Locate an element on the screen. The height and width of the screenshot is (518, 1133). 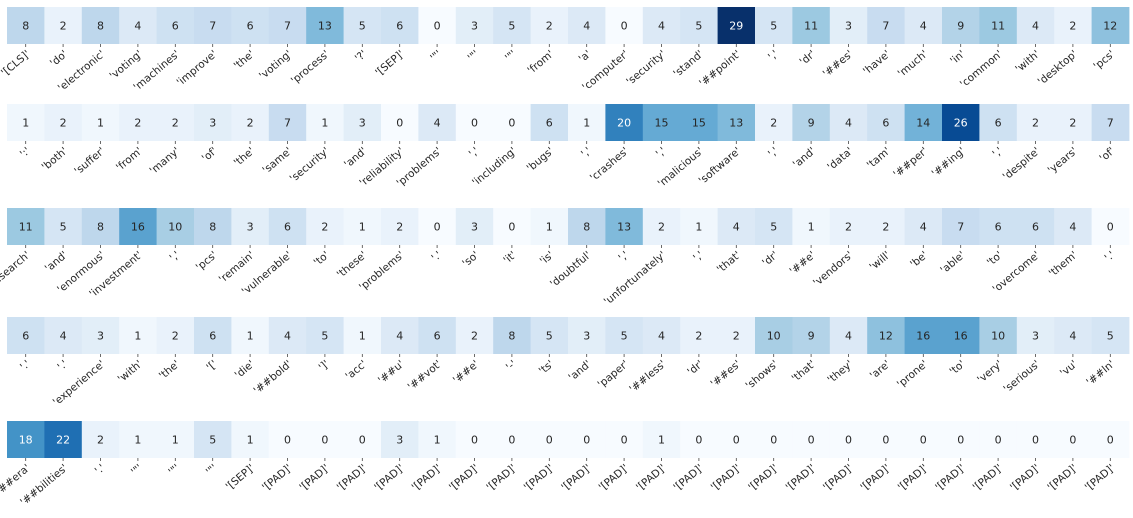
token-tick-label: 'of' is located at coordinates (1107, 154).